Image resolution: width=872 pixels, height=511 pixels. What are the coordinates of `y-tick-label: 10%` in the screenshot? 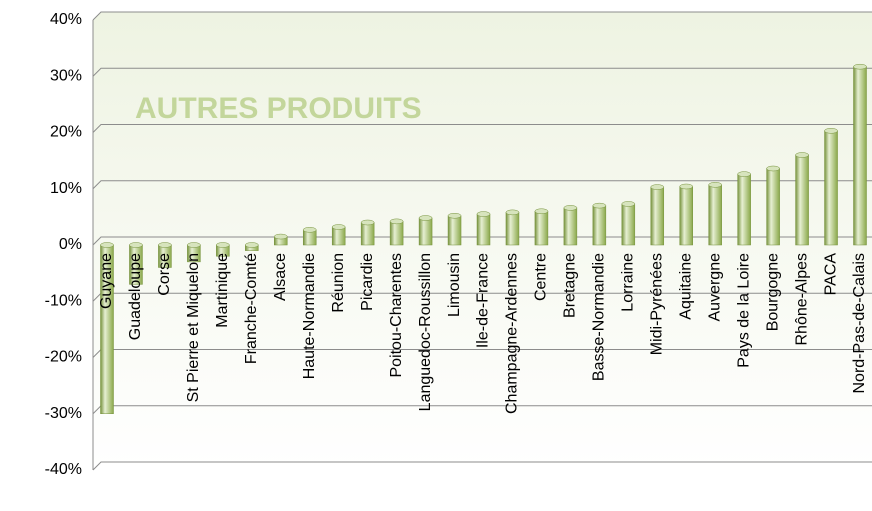 It's located at (66, 188).